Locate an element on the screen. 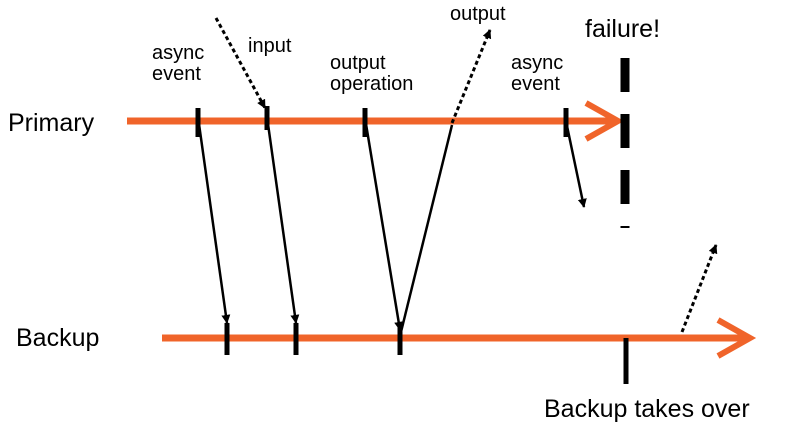 This screenshot has width=788, height=440. output-label: output is located at coordinates (478, 14).